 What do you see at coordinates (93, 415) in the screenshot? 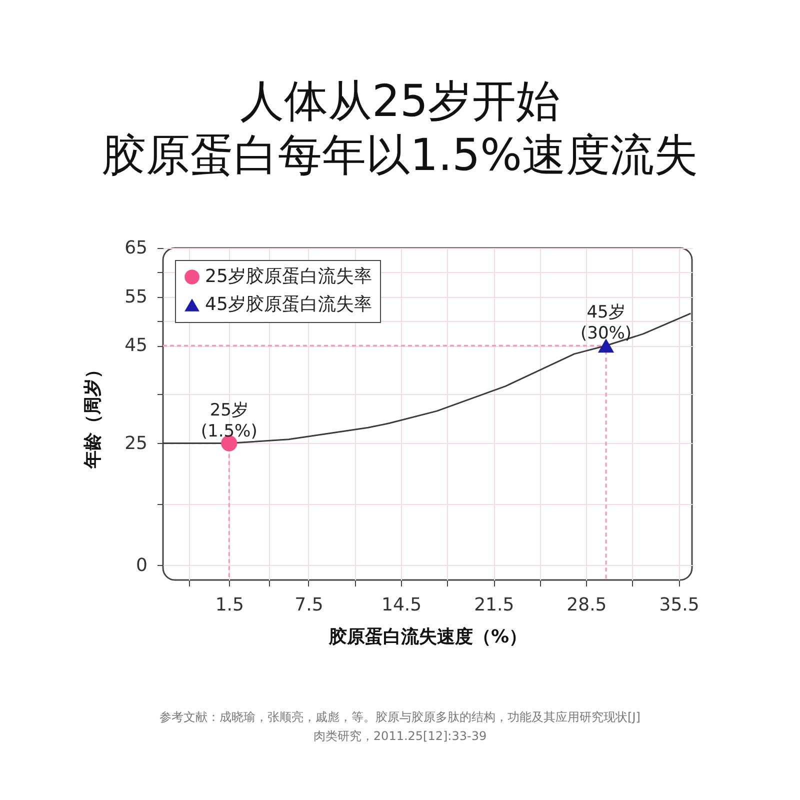
I see `y-axis-title: 年龄（周岁）` at bounding box center [93, 415].